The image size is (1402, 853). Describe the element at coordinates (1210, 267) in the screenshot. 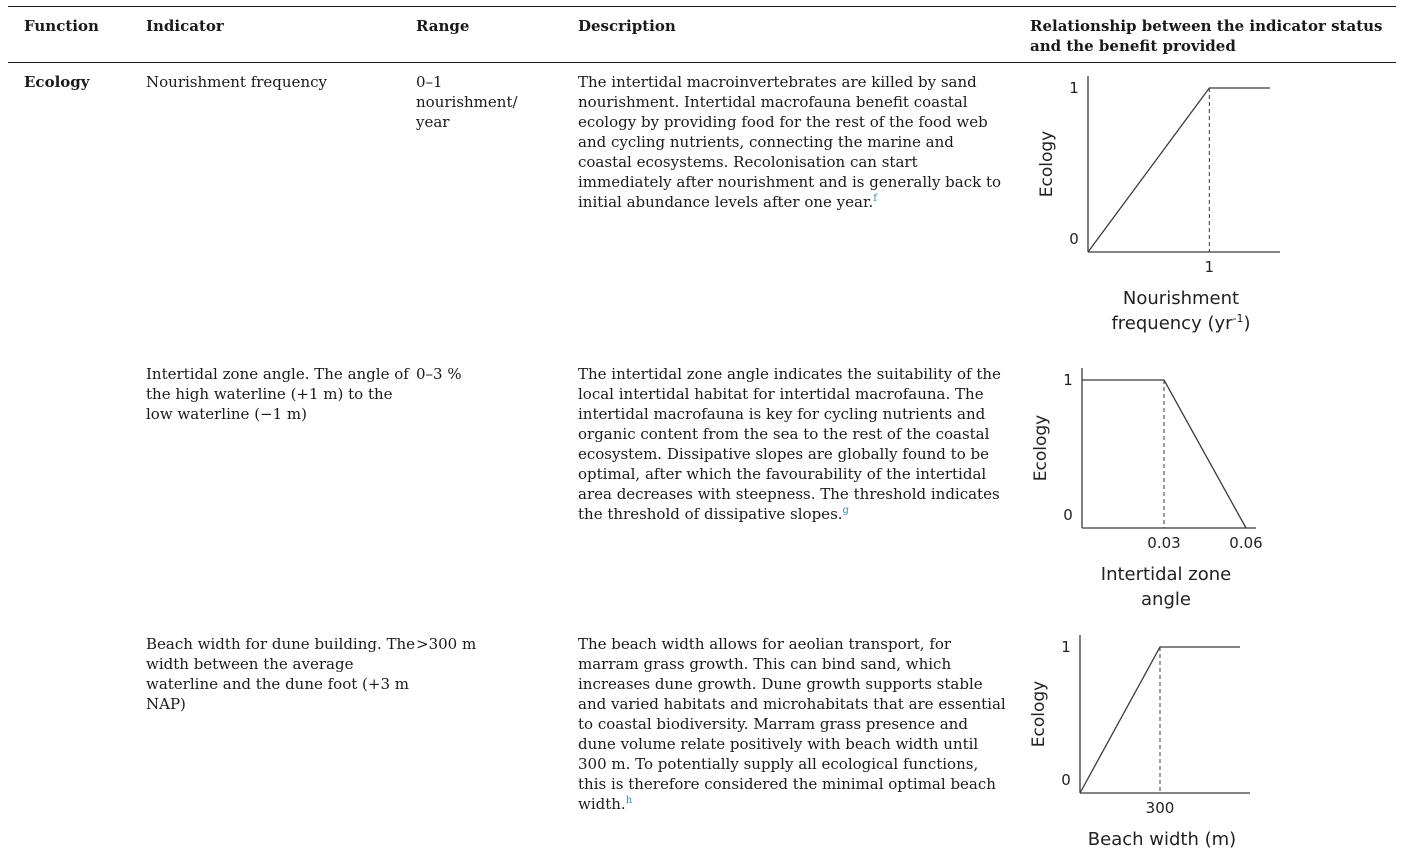

I see `x-tick-label: 1` at that location.